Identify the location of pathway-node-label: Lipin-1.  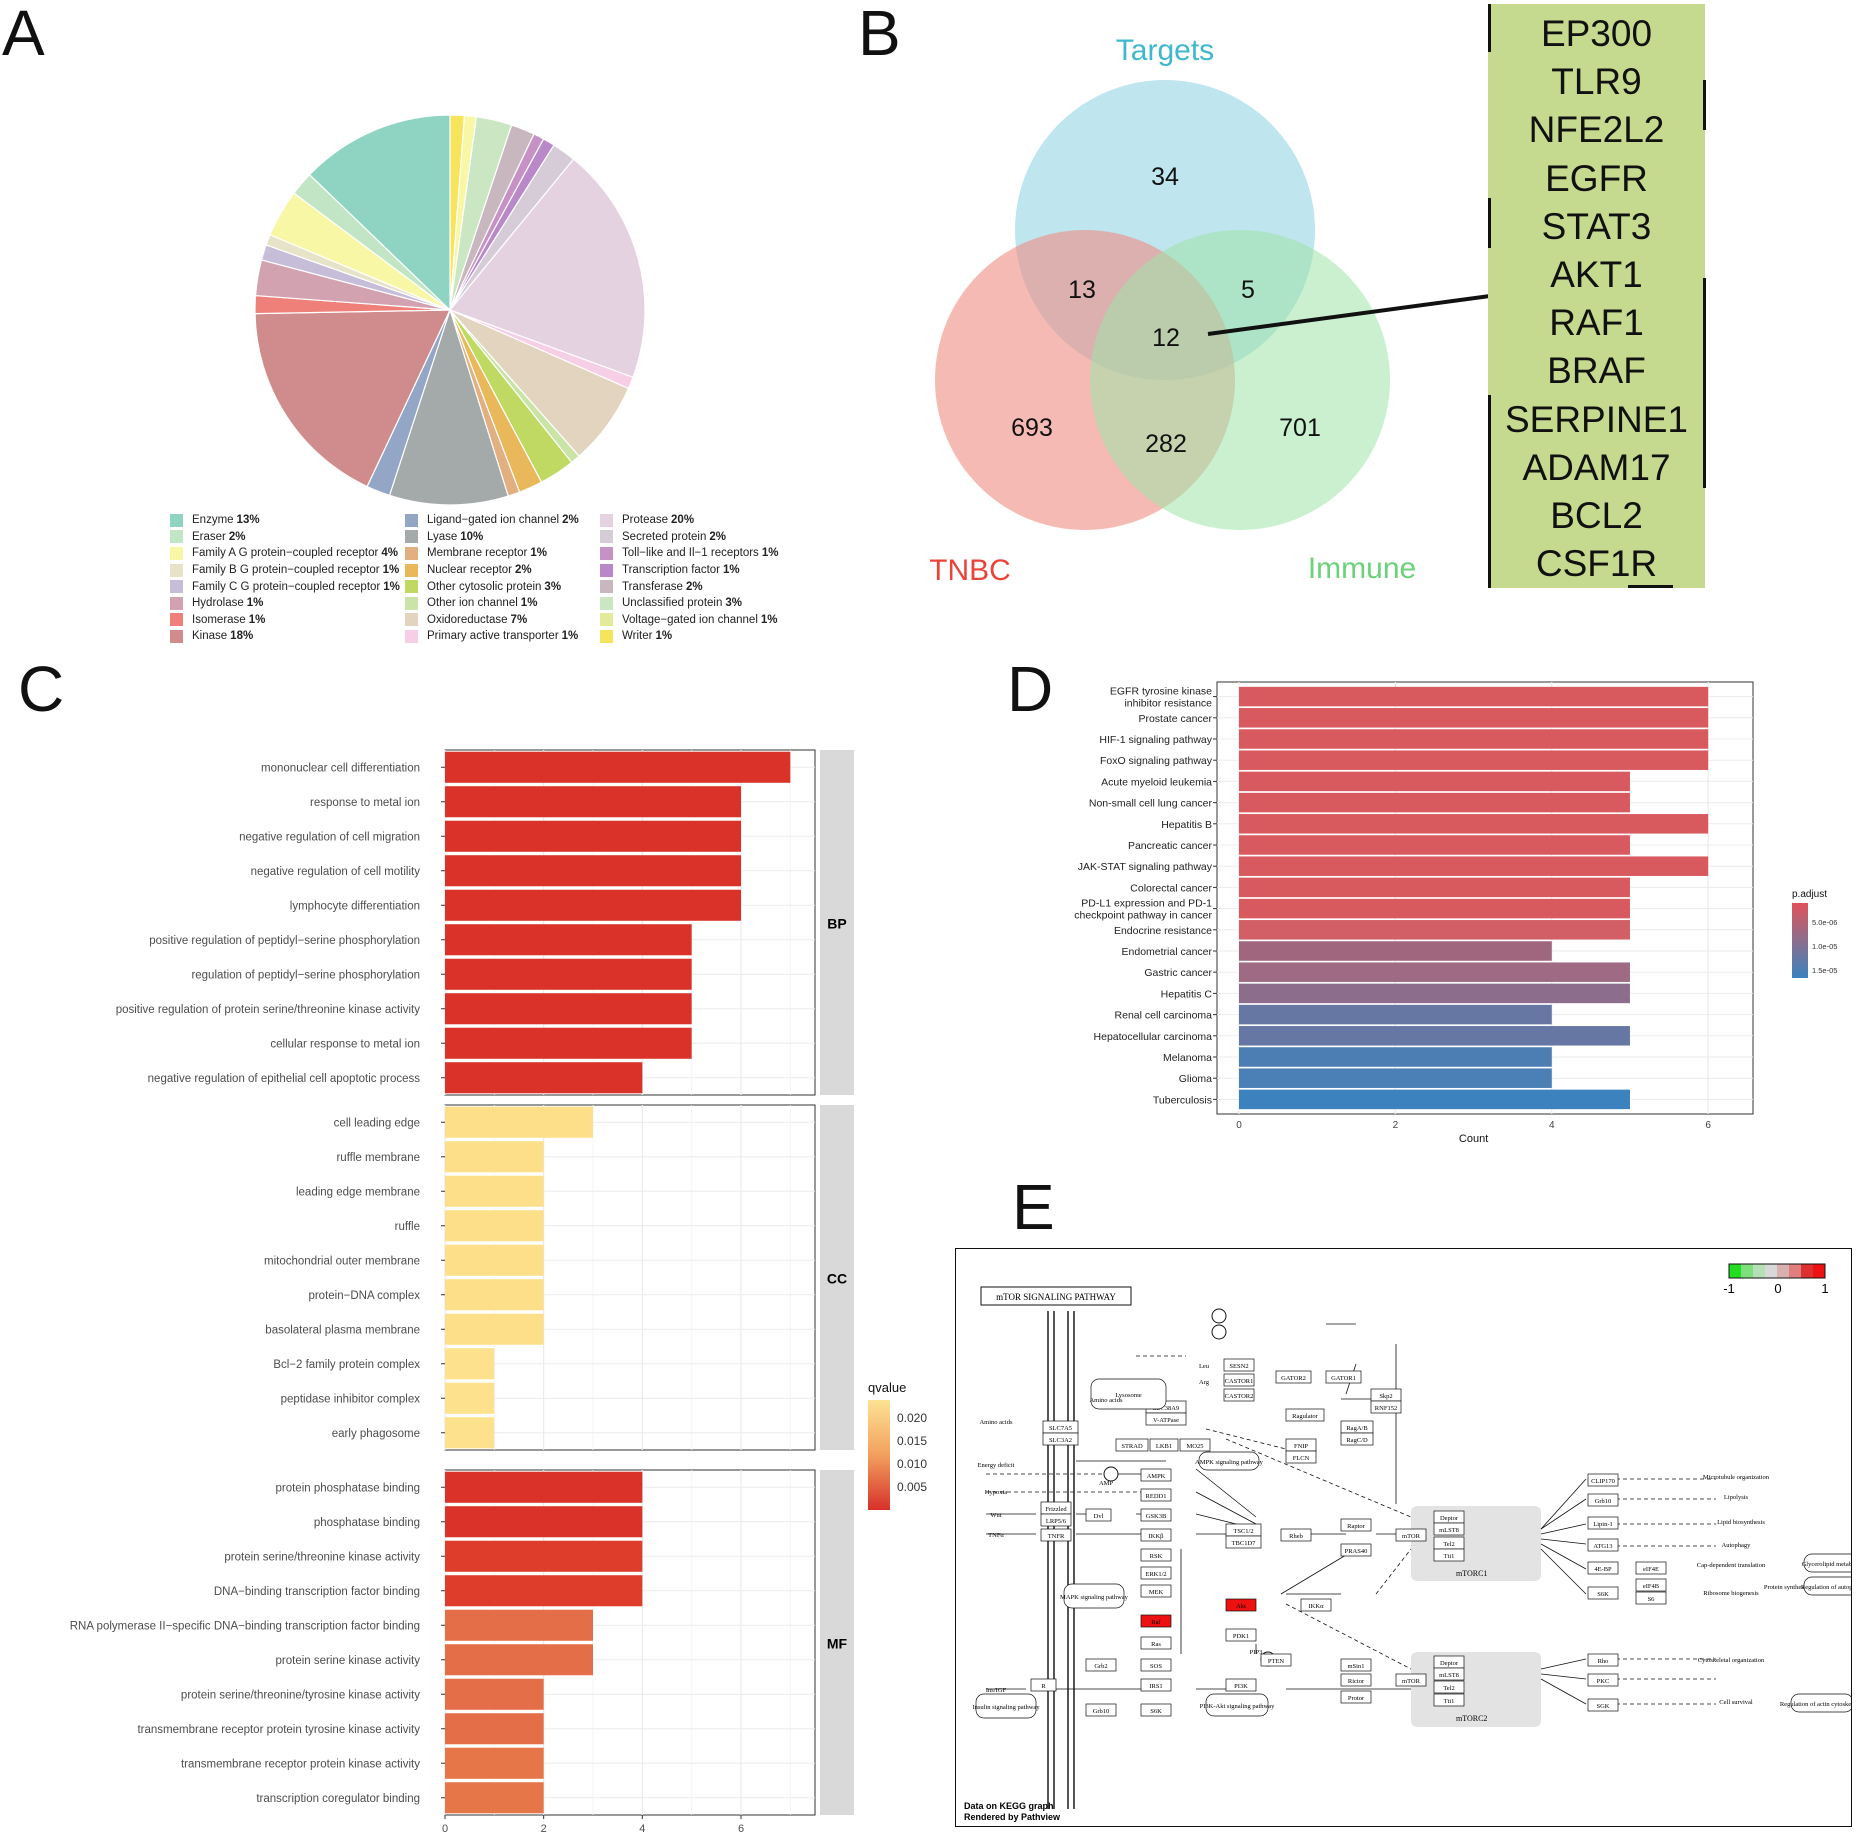
(1603, 1524).